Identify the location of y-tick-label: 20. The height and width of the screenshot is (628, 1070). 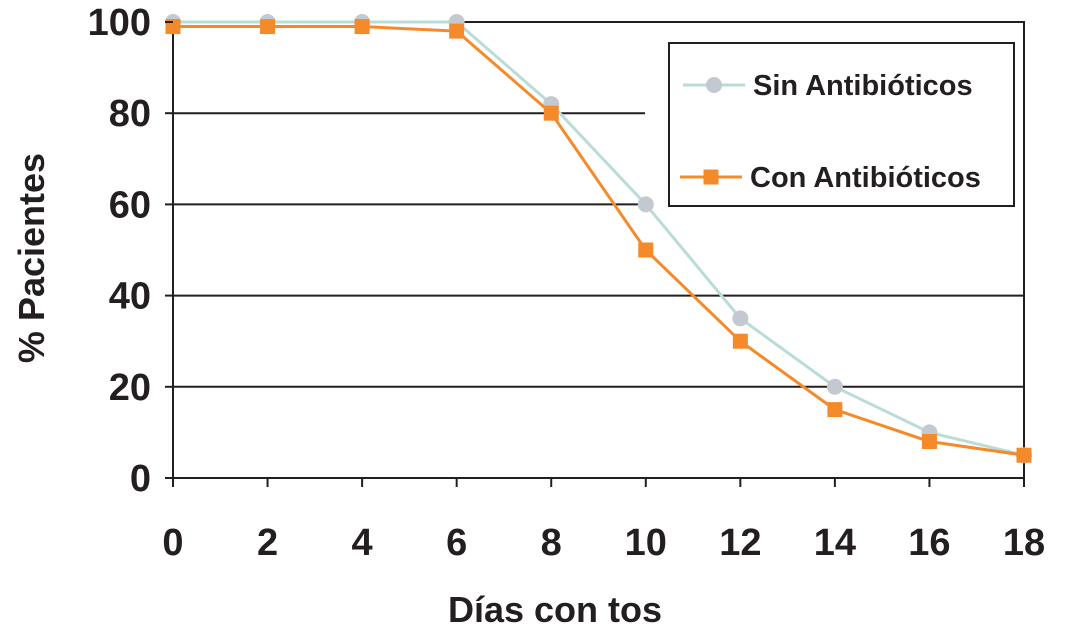
(130, 388).